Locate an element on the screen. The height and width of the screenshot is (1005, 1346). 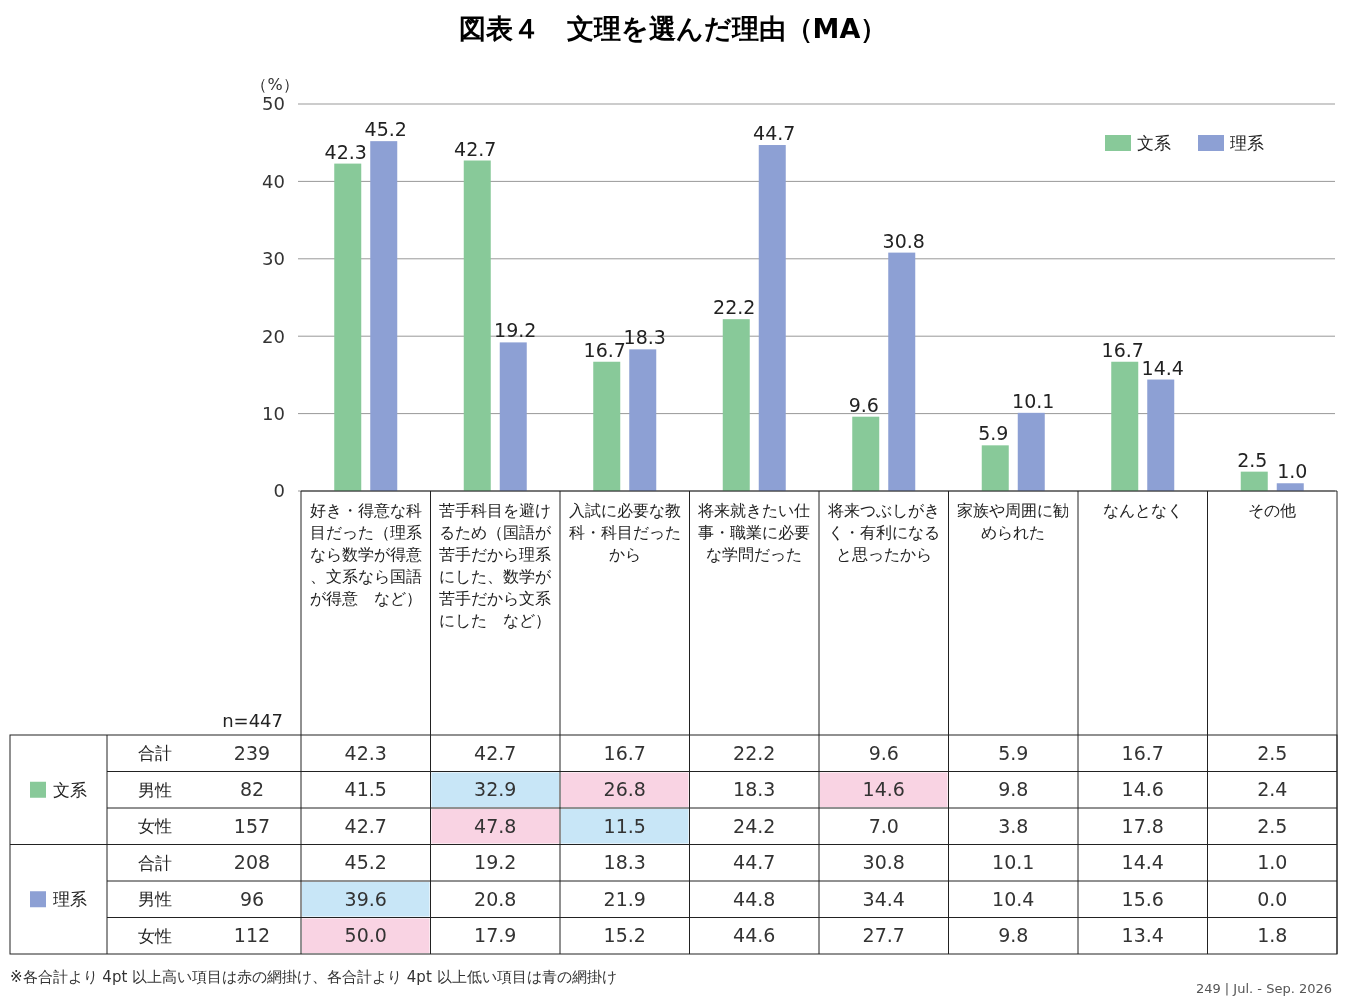
data-label: 3.8 is located at coordinates (1013, 825).